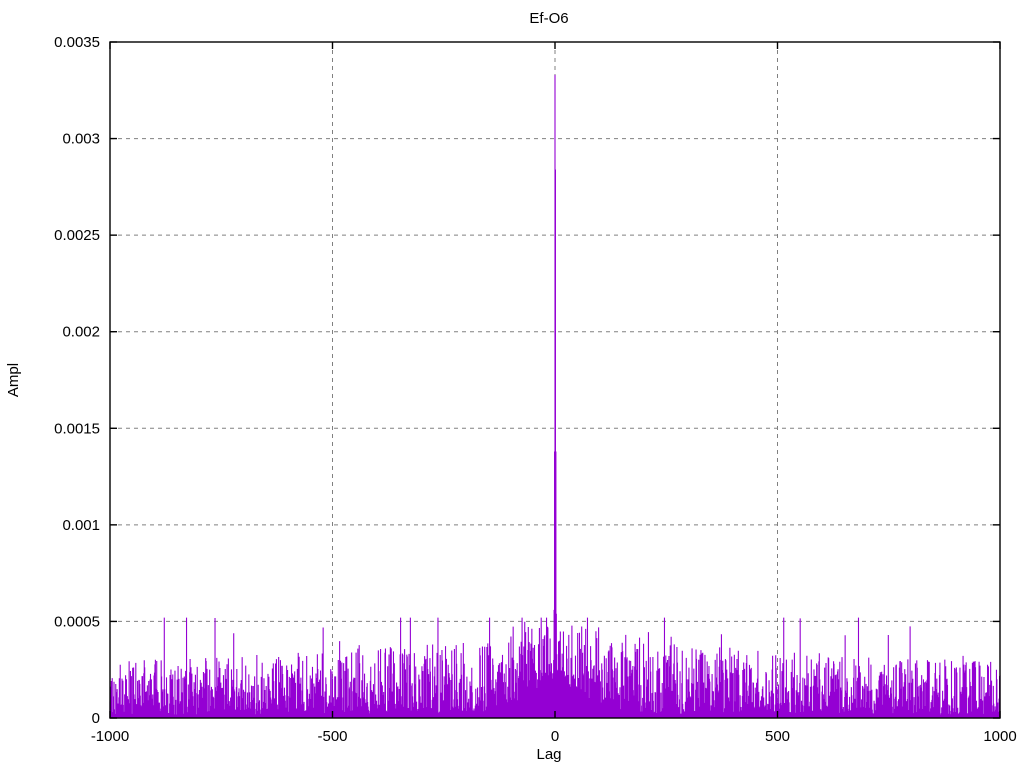  What do you see at coordinates (110, 736) in the screenshot?
I see `x-tick-label: -1000` at bounding box center [110, 736].